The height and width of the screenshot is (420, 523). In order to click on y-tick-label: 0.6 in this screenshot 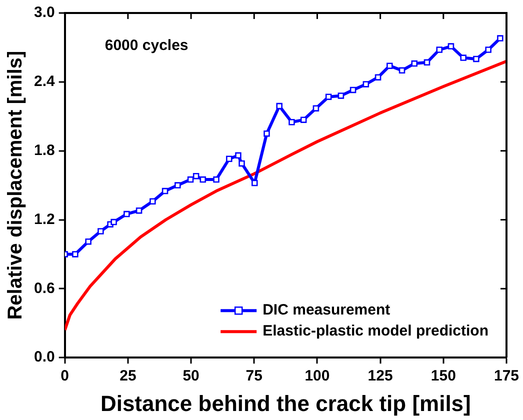, I will do `click(44, 288)`.